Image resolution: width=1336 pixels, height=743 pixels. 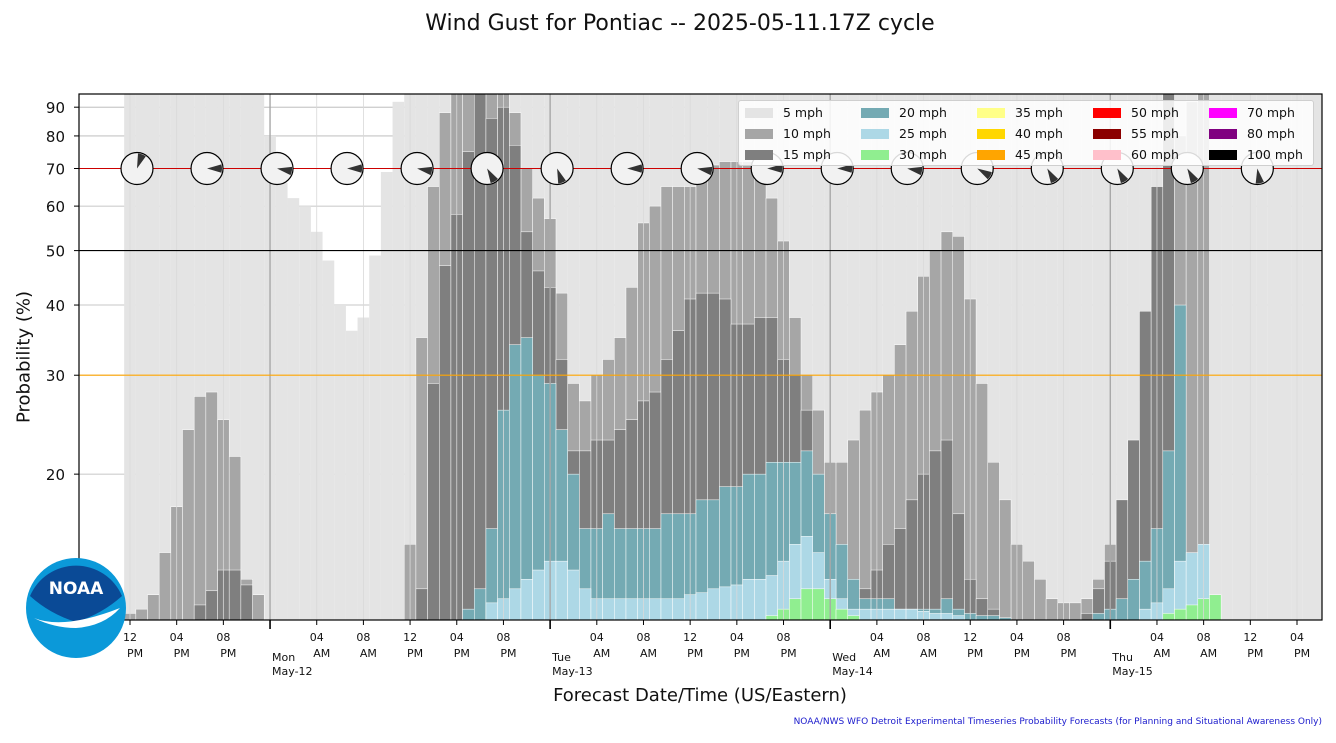 I want to click on x-tick-ampm-23: AM, so click(x=1208, y=653).